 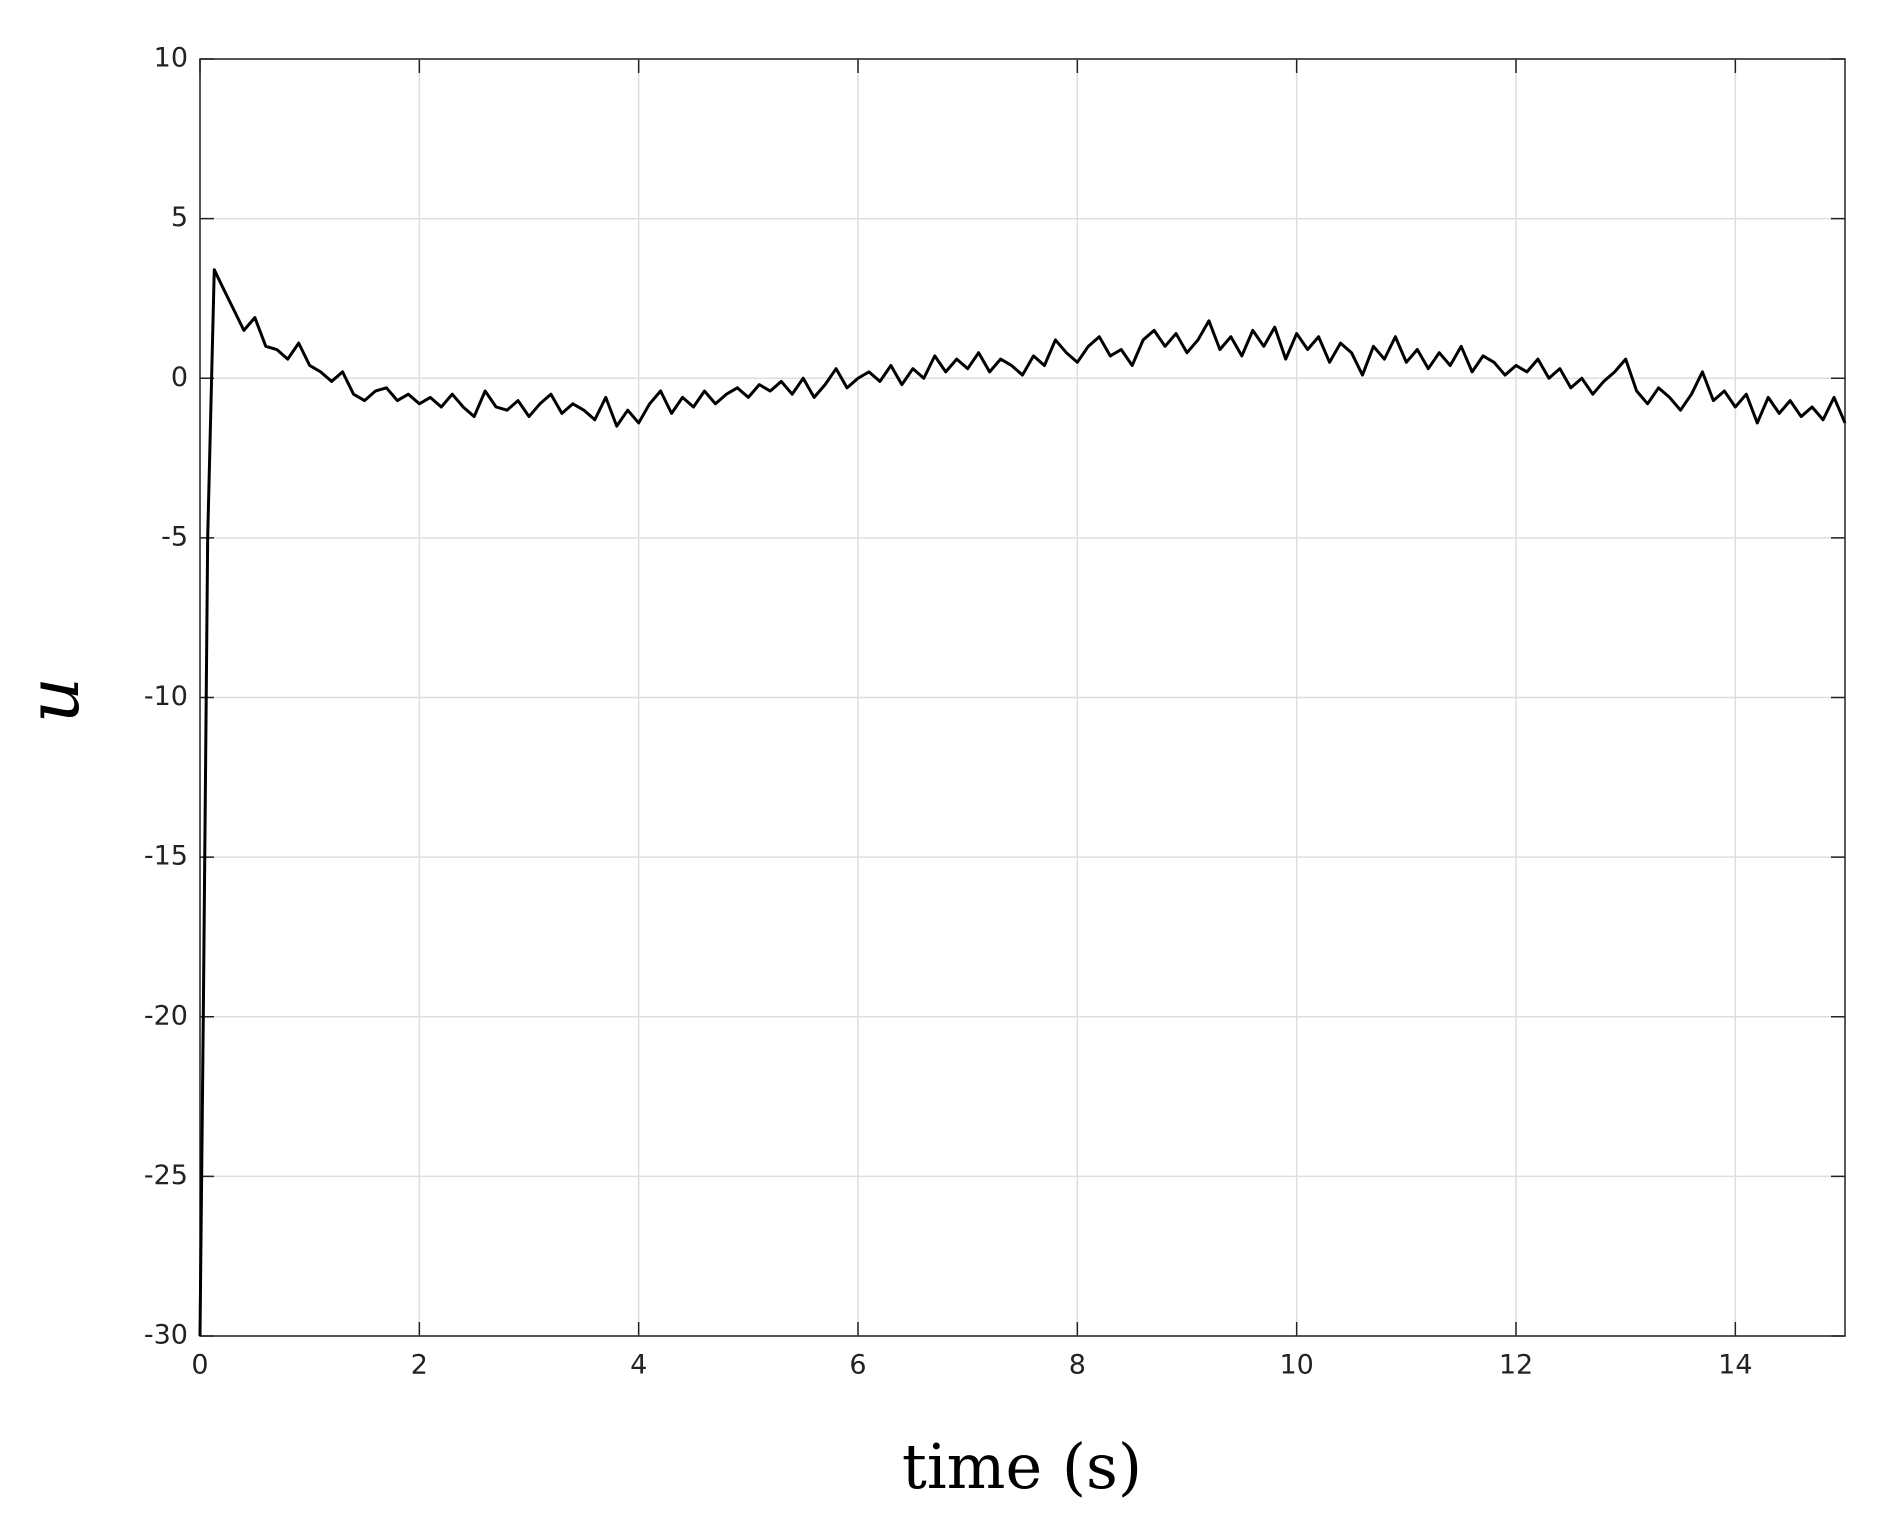 I want to click on x-tick-label: 12, so click(x=1516, y=1365).